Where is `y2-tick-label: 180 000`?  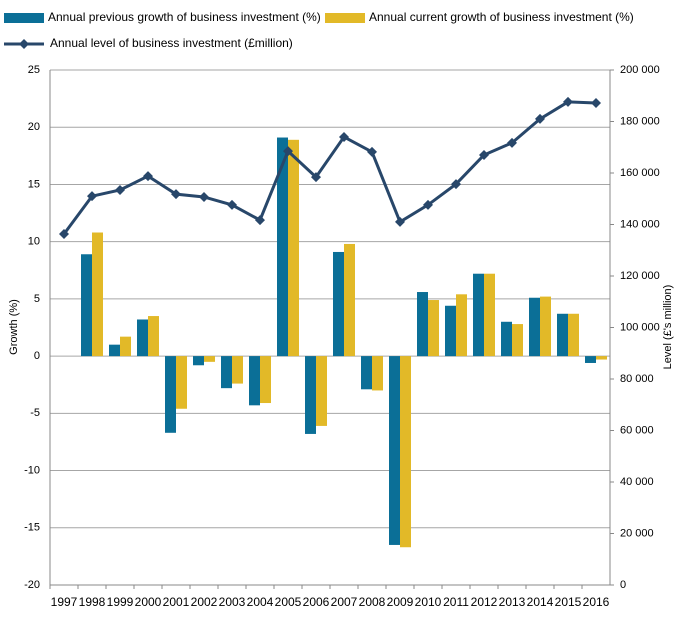 y2-tick-label: 180 000 is located at coordinates (640, 121).